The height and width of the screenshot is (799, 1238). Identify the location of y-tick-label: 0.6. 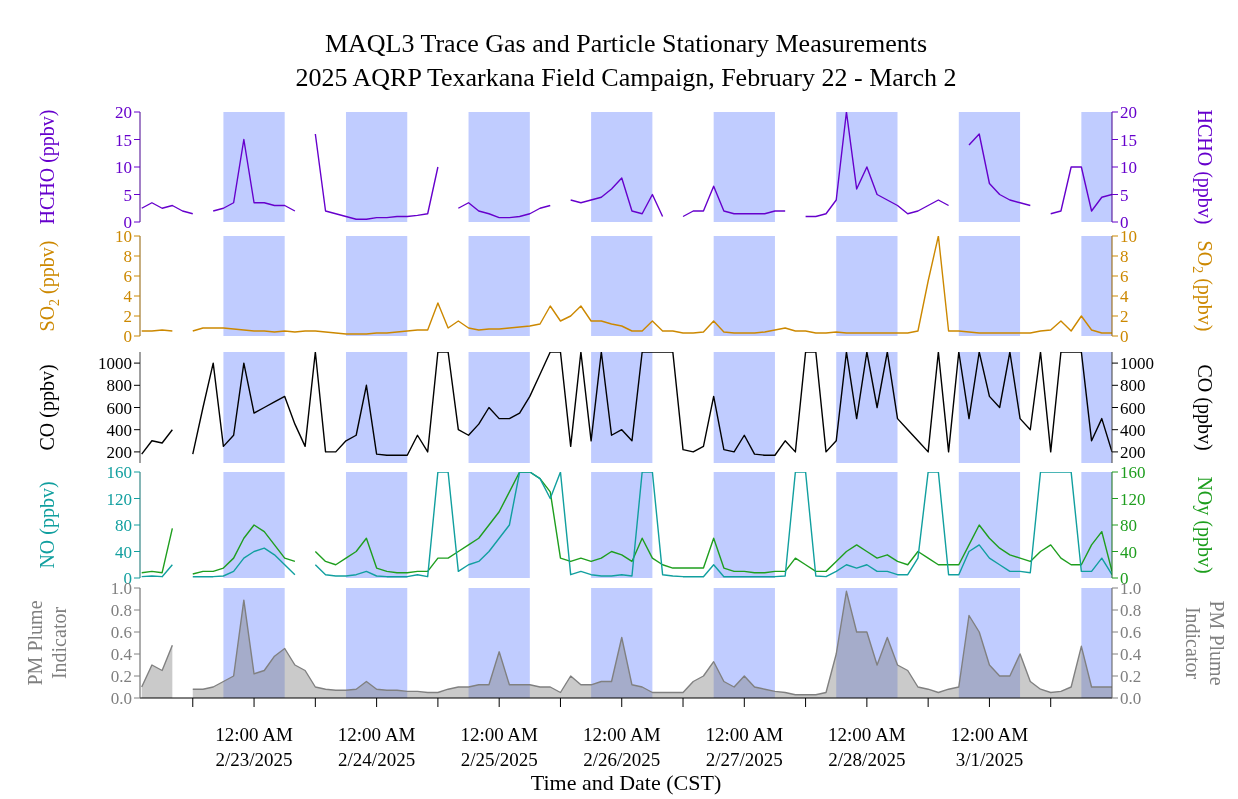
(121, 633).